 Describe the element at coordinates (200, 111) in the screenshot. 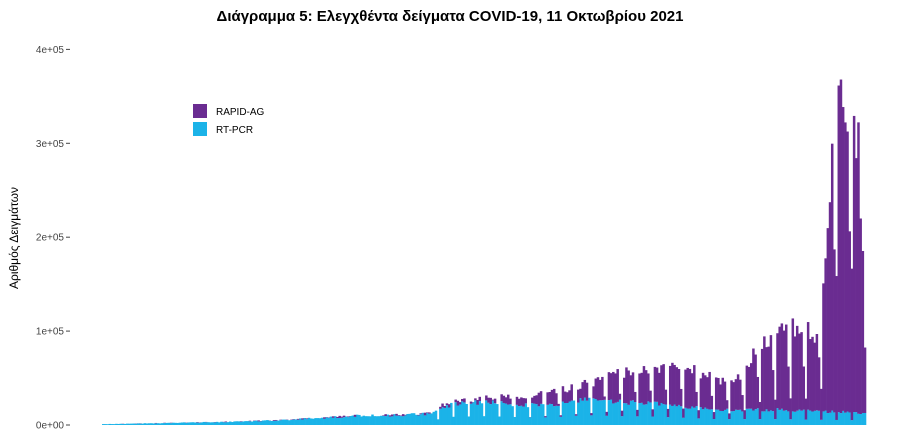

I see `legend-swatch-rapid-ag` at that location.